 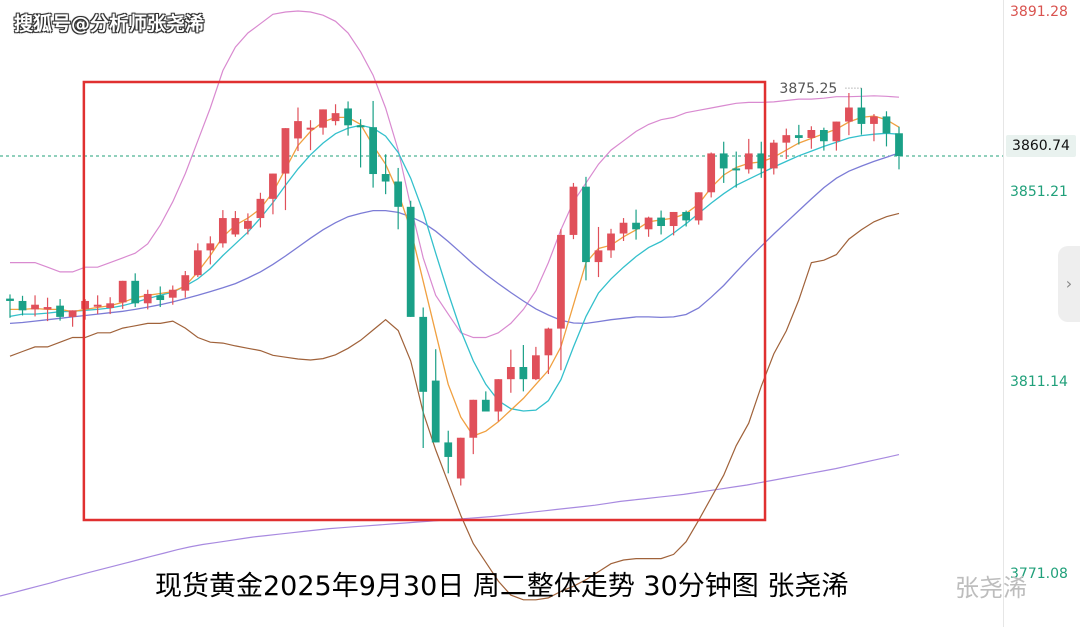 What do you see at coordinates (1041, 146) in the screenshot?
I see `current-price-tag: 3860.74` at bounding box center [1041, 146].